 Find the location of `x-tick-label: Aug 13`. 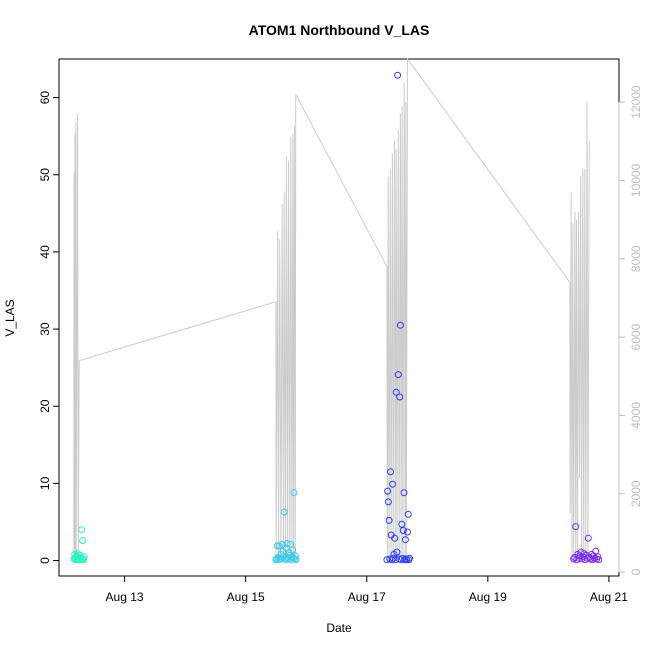

x-tick-label: Aug 13 is located at coordinates (125, 597).